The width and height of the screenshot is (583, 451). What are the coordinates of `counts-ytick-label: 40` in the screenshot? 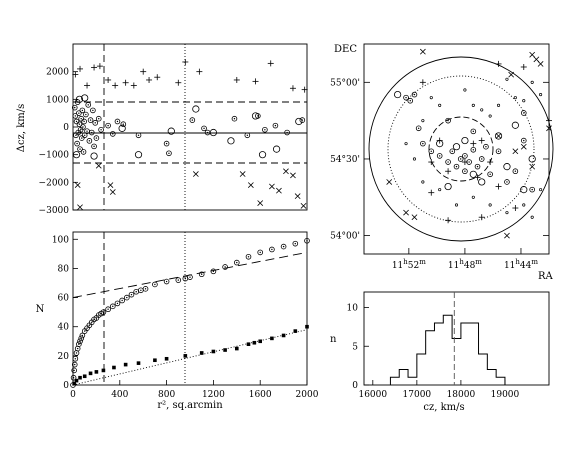 It's located at (64, 328).